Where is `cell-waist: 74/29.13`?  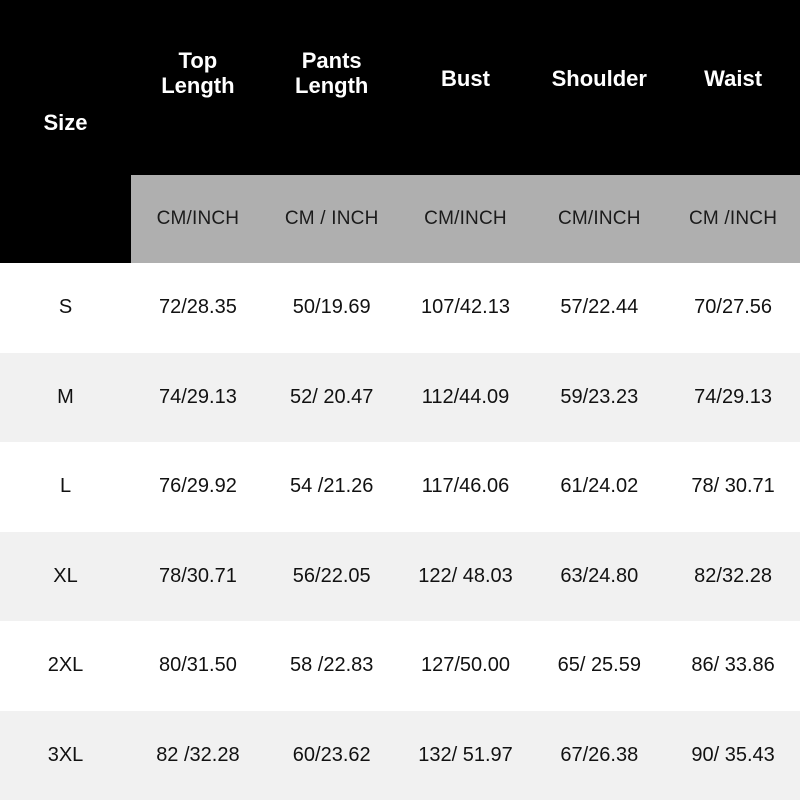 cell-waist: 74/29.13 is located at coordinates (733, 396).